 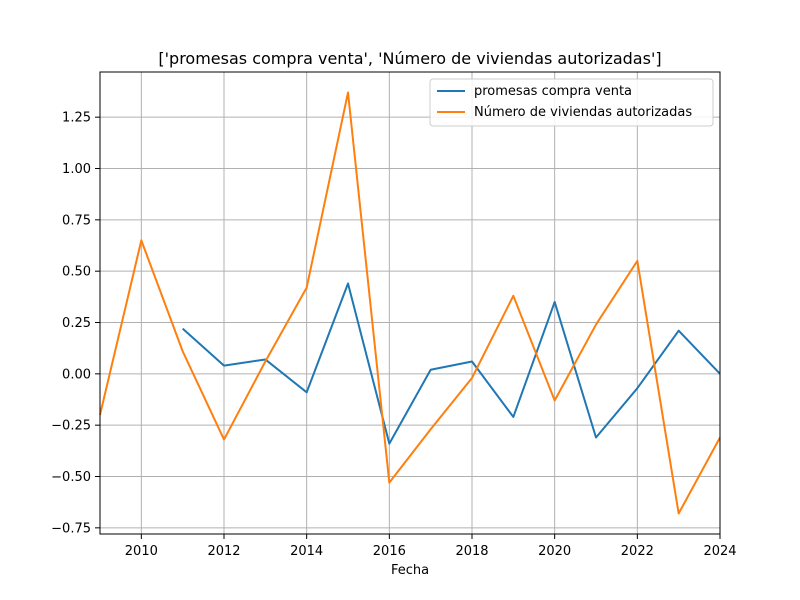 I want to click on x-tick-label: 2018, so click(x=471, y=551).